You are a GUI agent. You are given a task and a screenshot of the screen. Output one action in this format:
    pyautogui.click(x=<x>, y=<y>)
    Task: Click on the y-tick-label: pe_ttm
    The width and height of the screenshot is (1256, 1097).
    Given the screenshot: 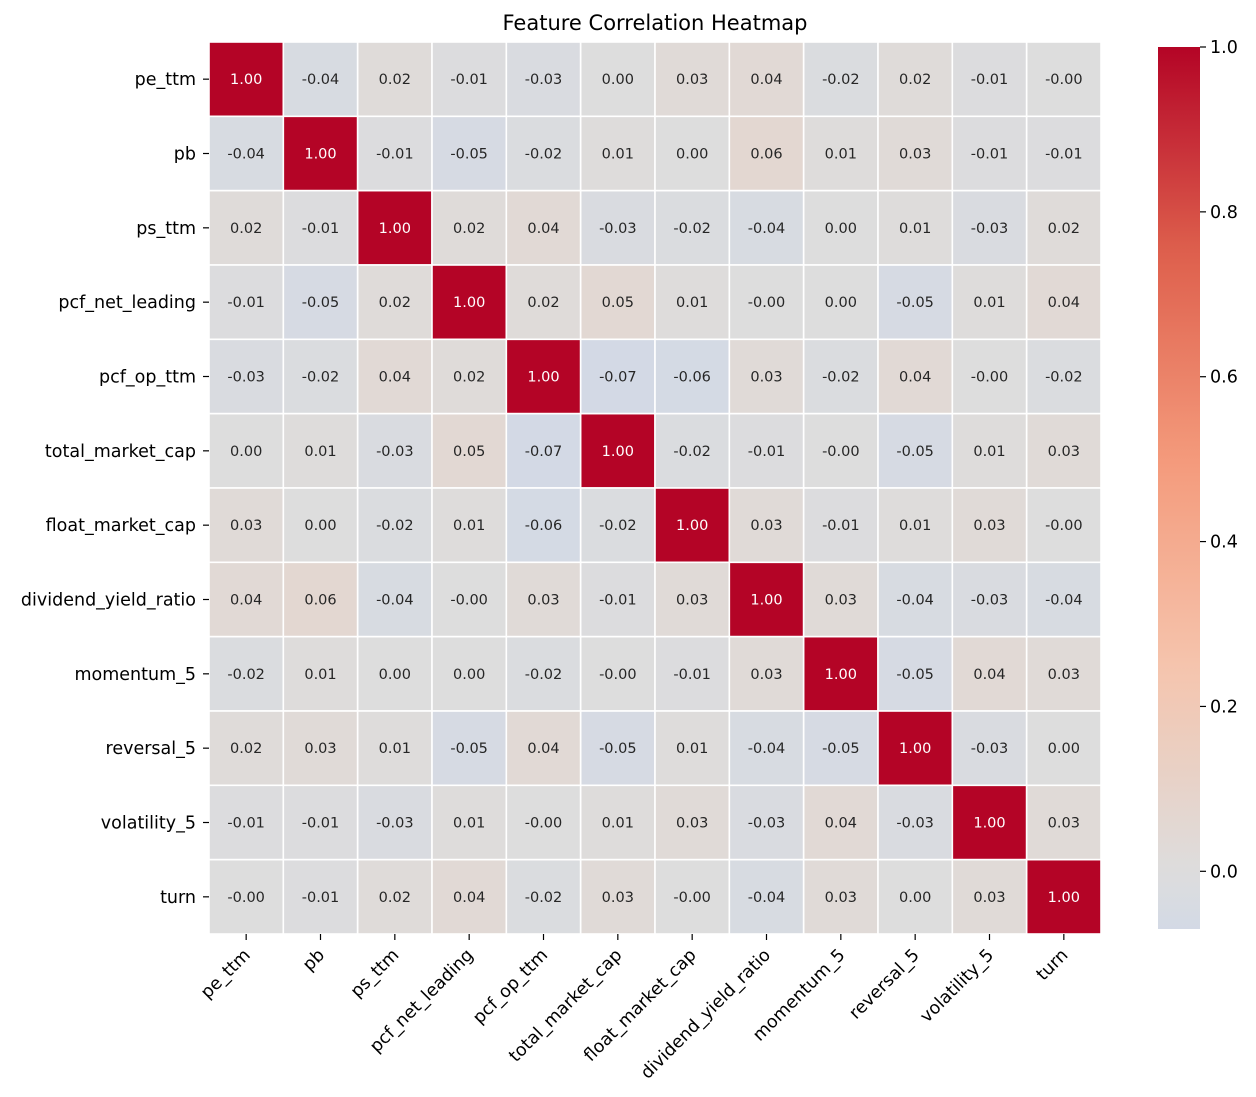 What is the action you would take?
    pyautogui.click(x=165, y=80)
    